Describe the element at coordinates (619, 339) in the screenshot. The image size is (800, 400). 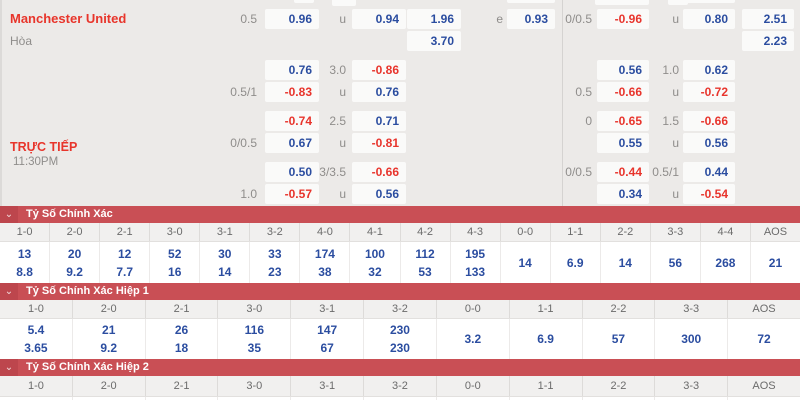
I see `score-odds-cell: 57` at that location.